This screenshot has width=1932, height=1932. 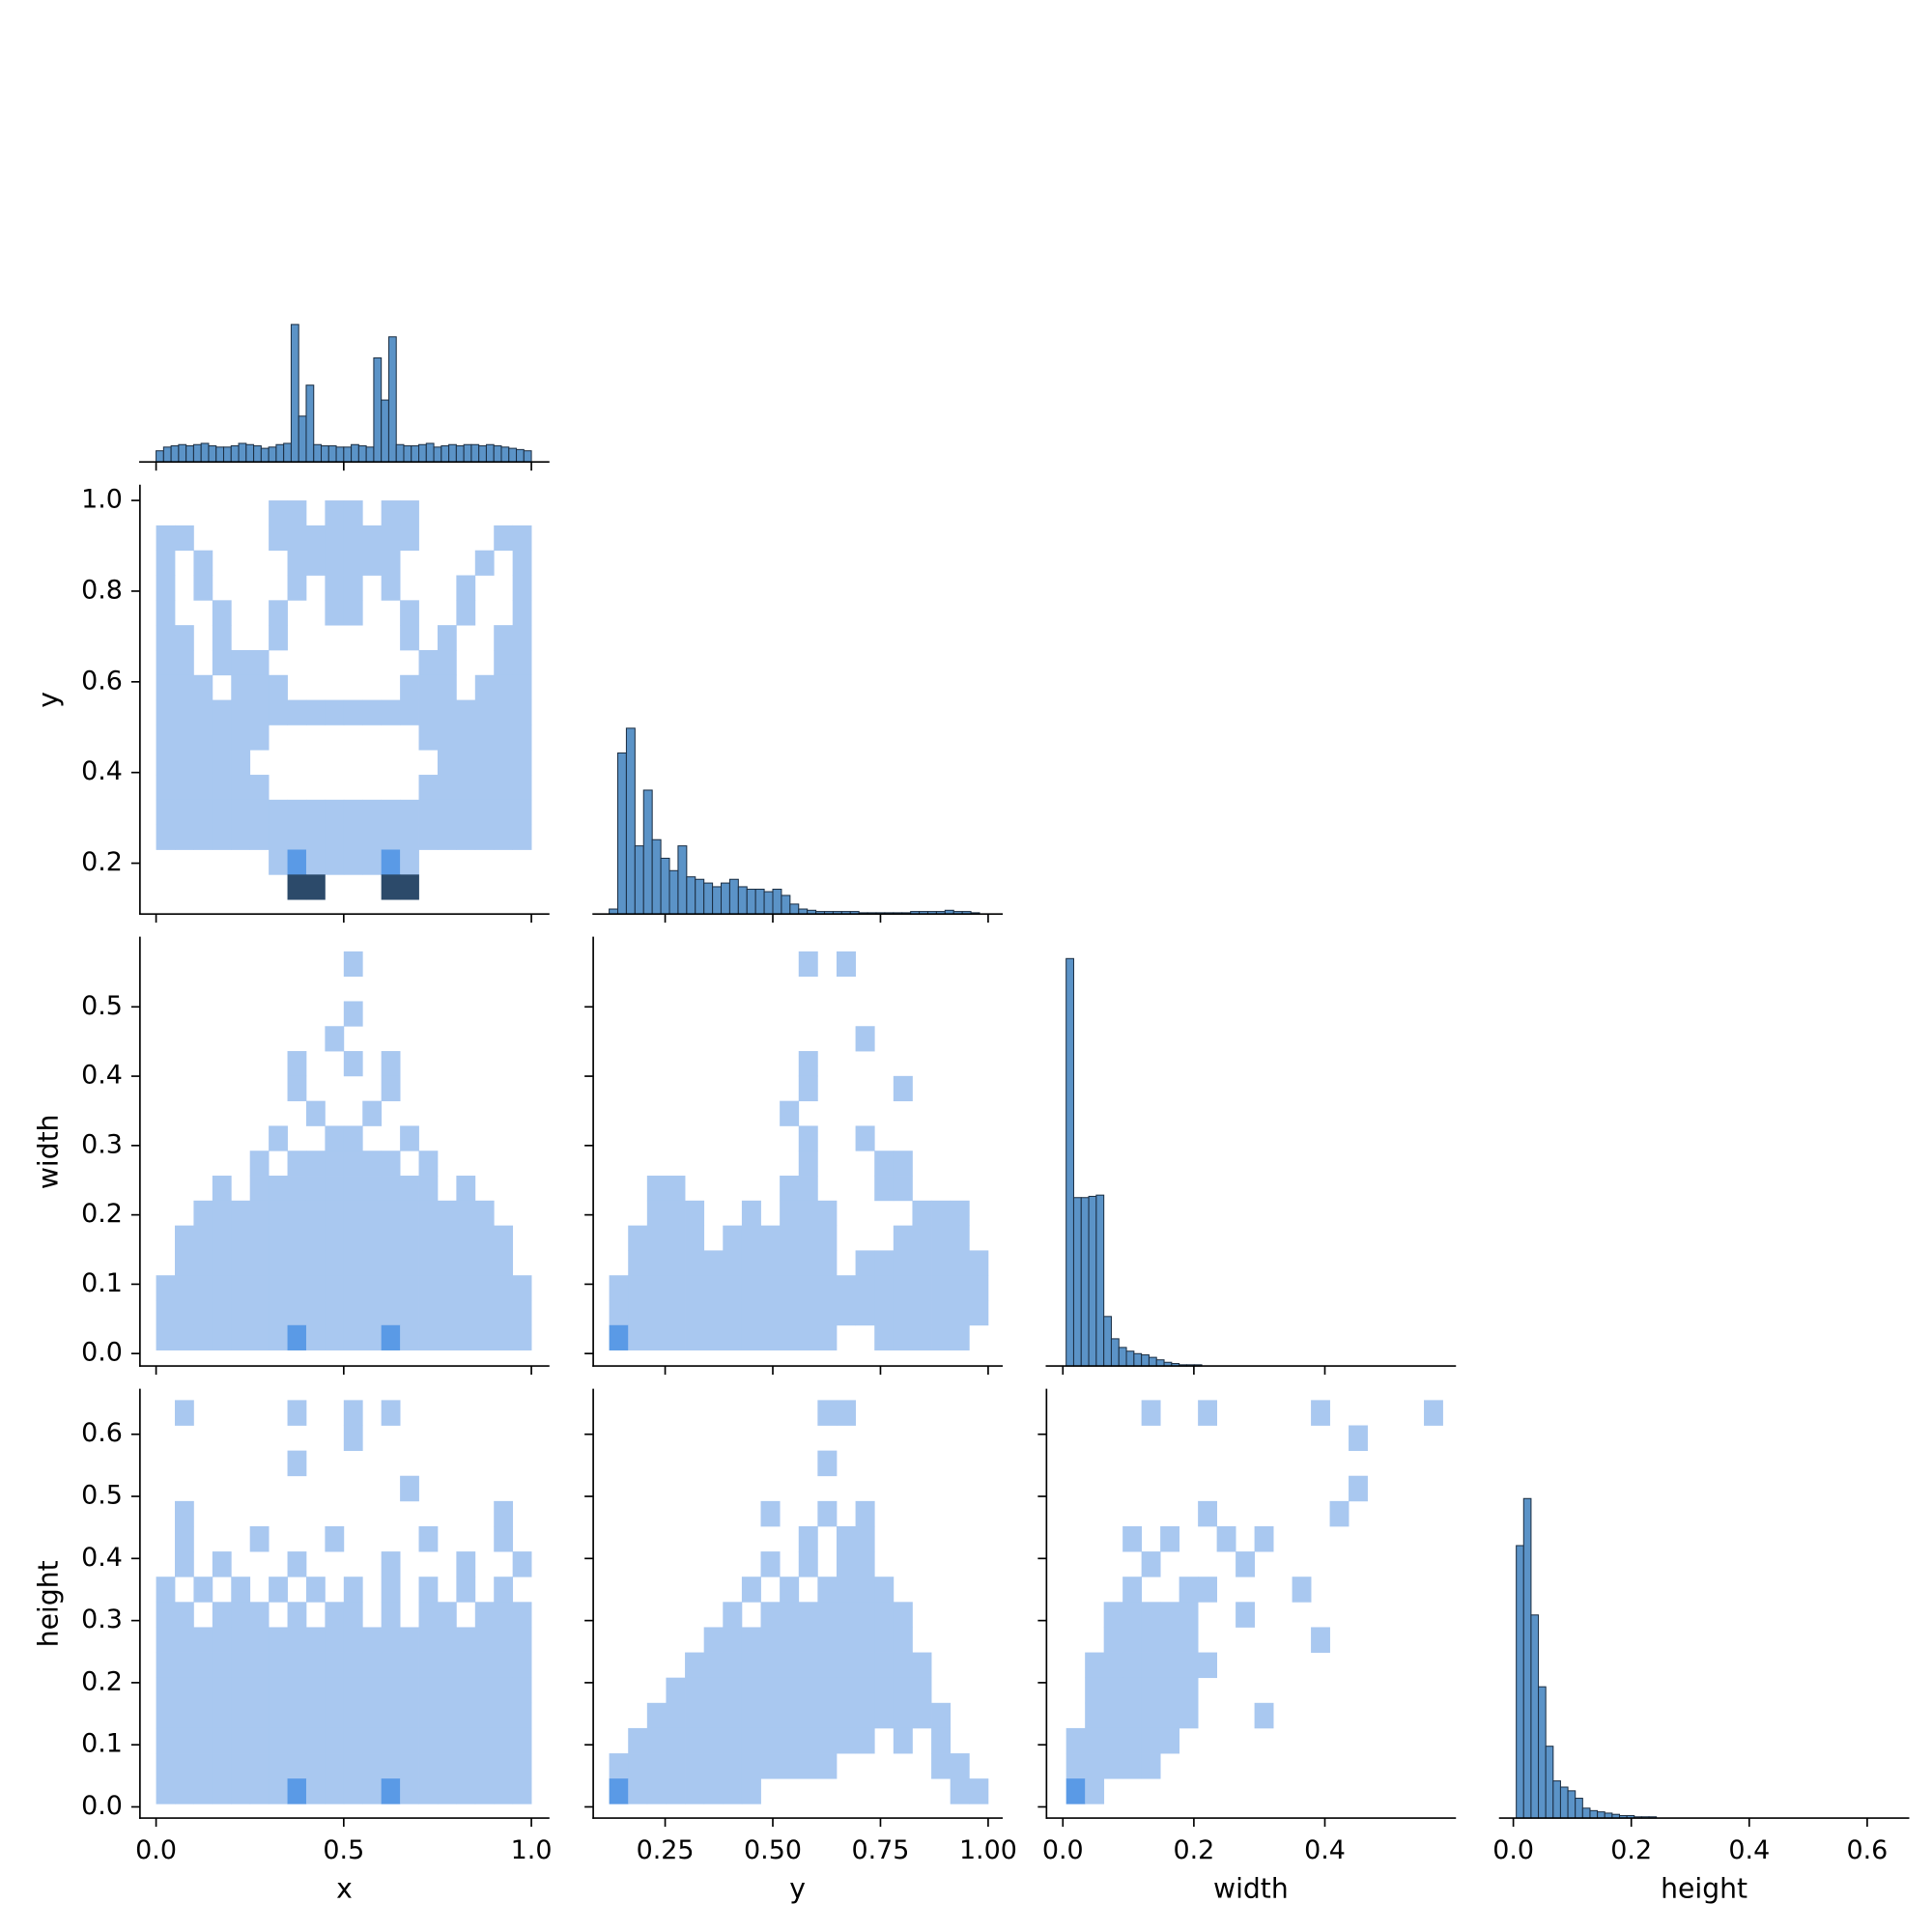 What do you see at coordinates (102, 1214) in the screenshot?
I see `y-tick-label: 0.2` at bounding box center [102, 1214].